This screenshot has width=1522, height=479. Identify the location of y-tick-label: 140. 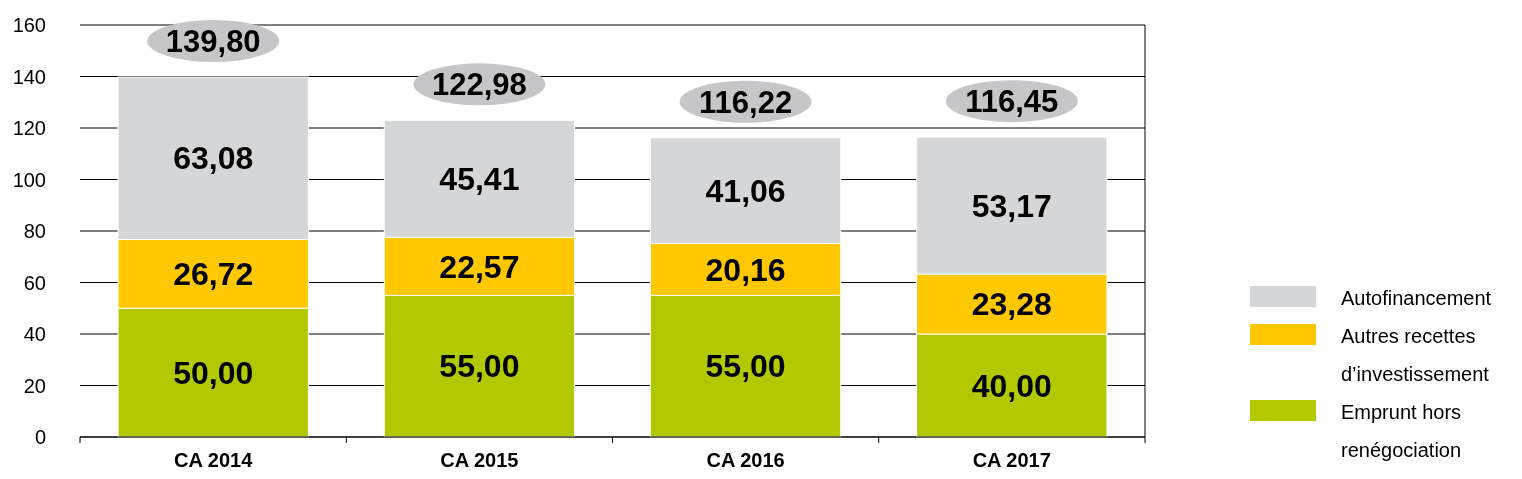
(29, 76).